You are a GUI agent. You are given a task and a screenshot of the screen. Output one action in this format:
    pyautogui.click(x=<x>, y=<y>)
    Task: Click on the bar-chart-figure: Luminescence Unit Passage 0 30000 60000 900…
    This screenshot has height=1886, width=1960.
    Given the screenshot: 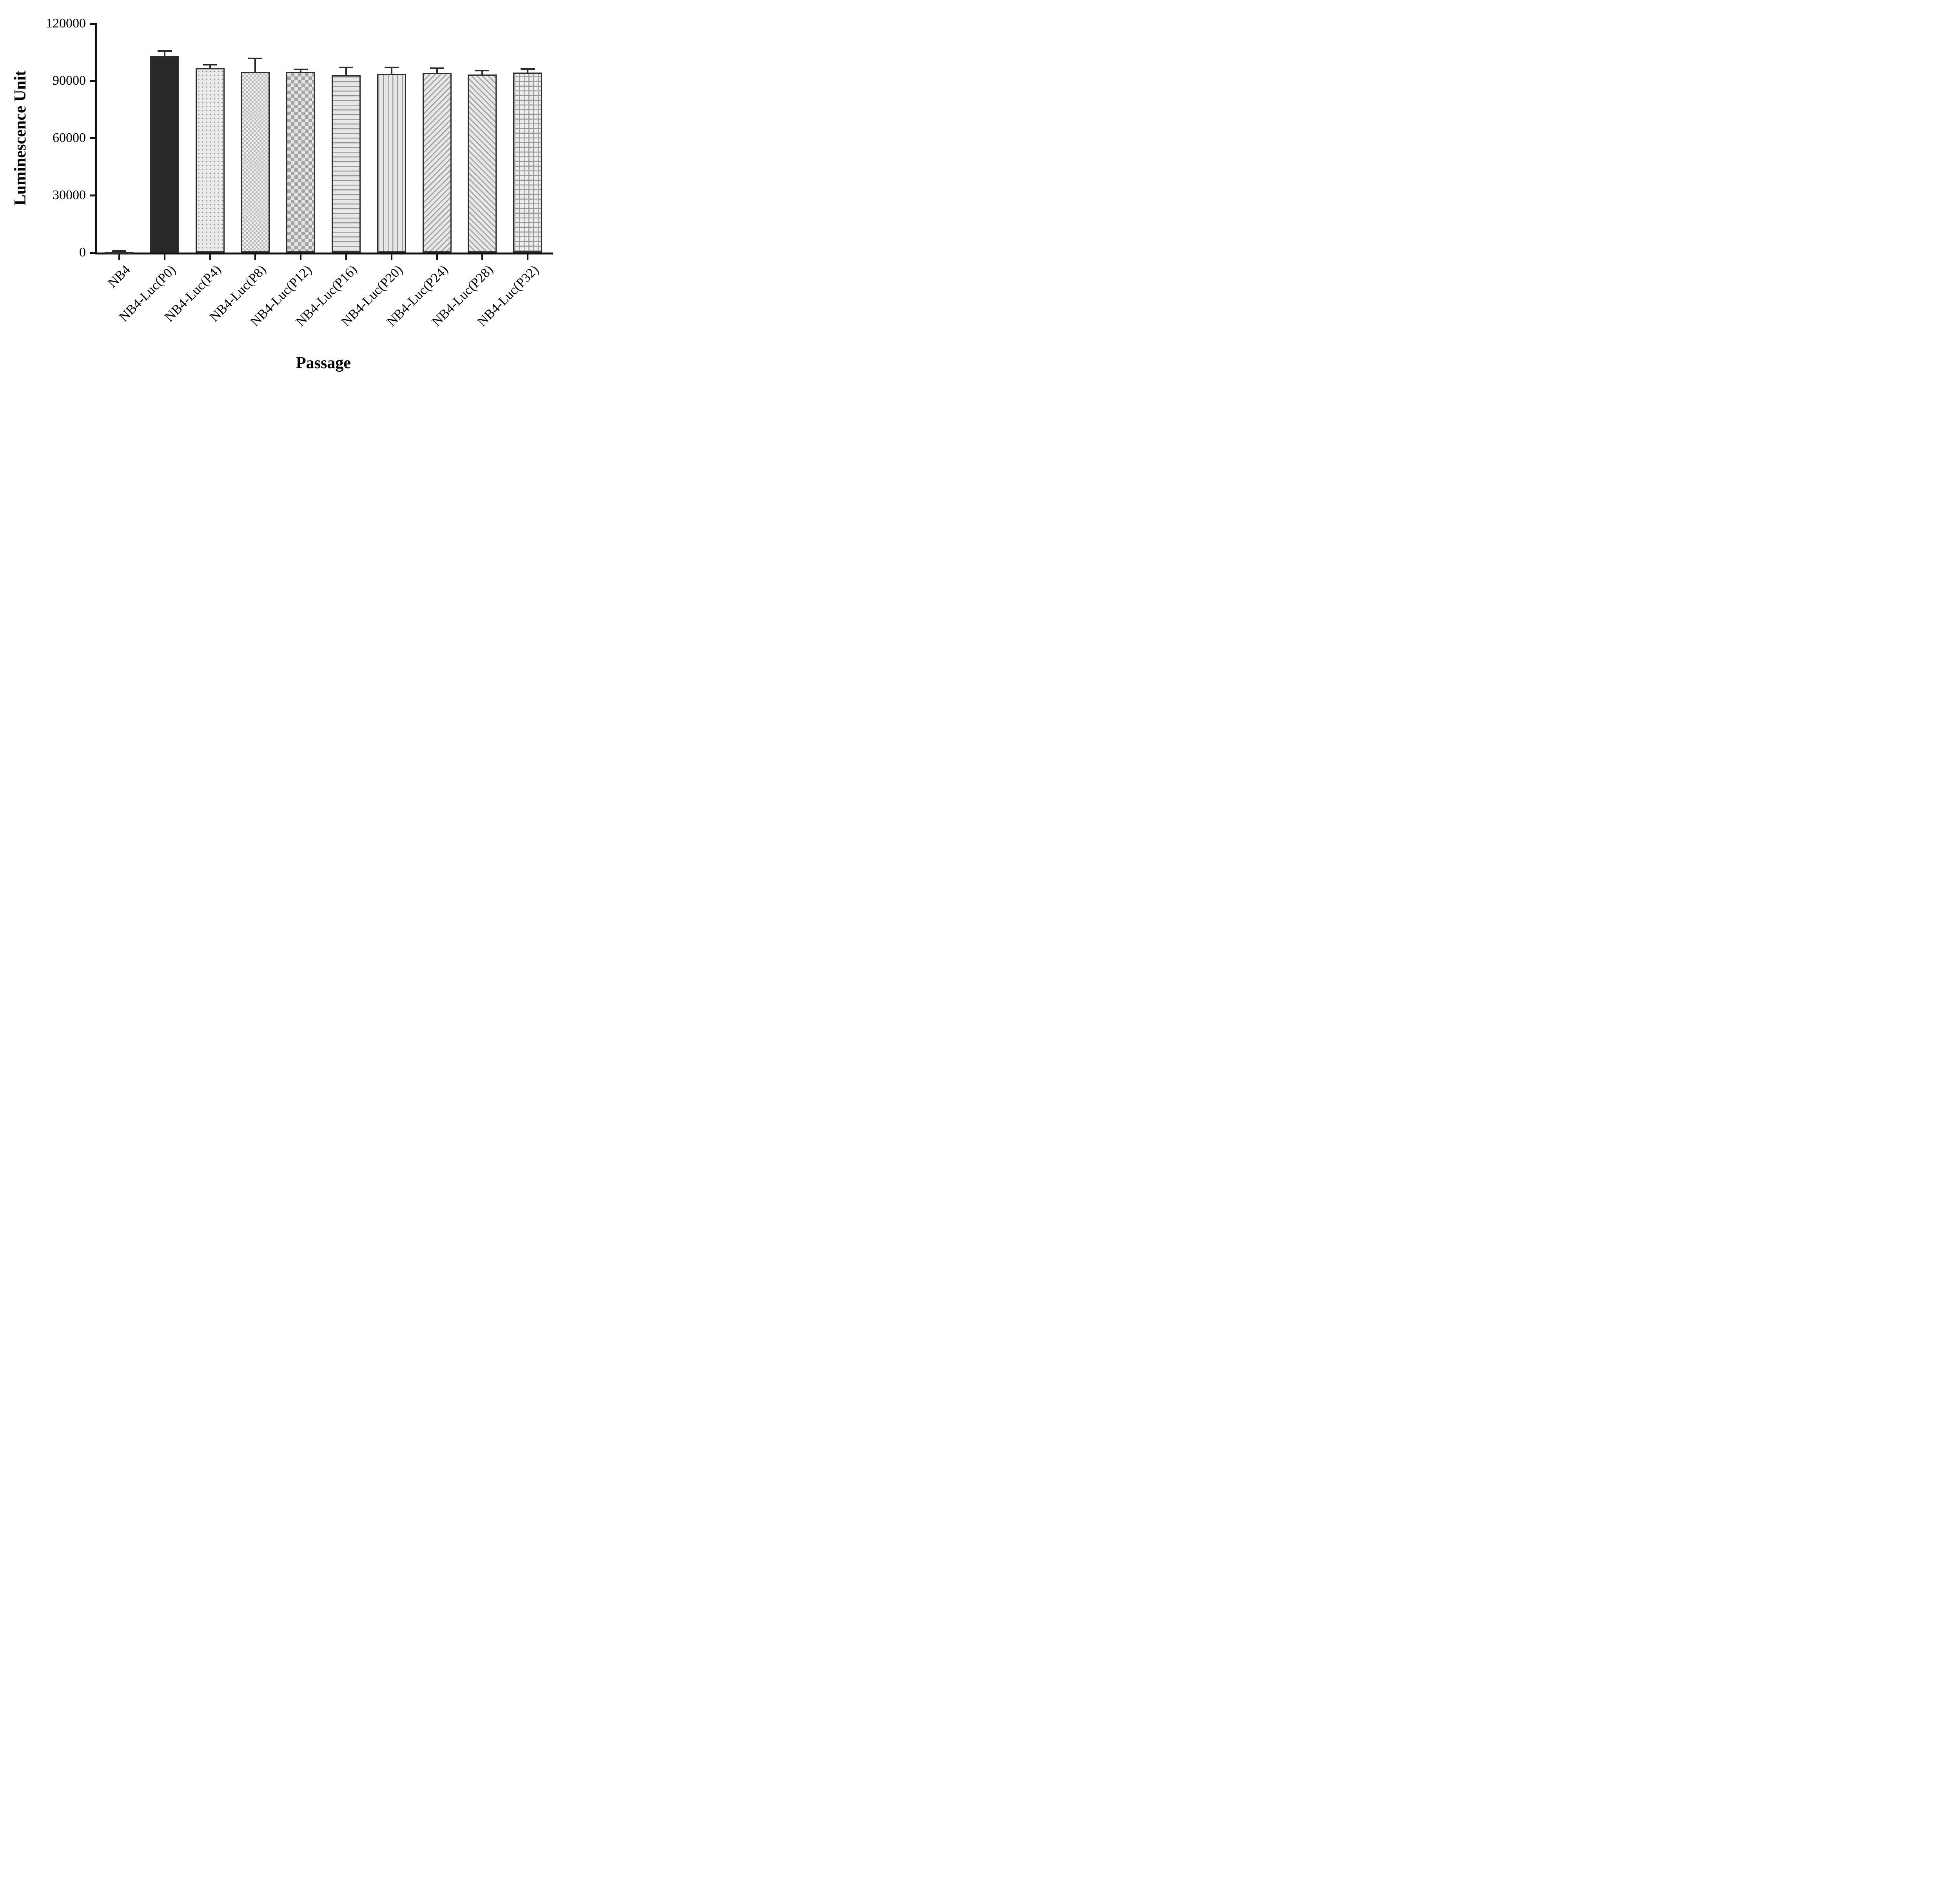 What is the action you would take?
    pyautogui.click(x=280, y=188)
    